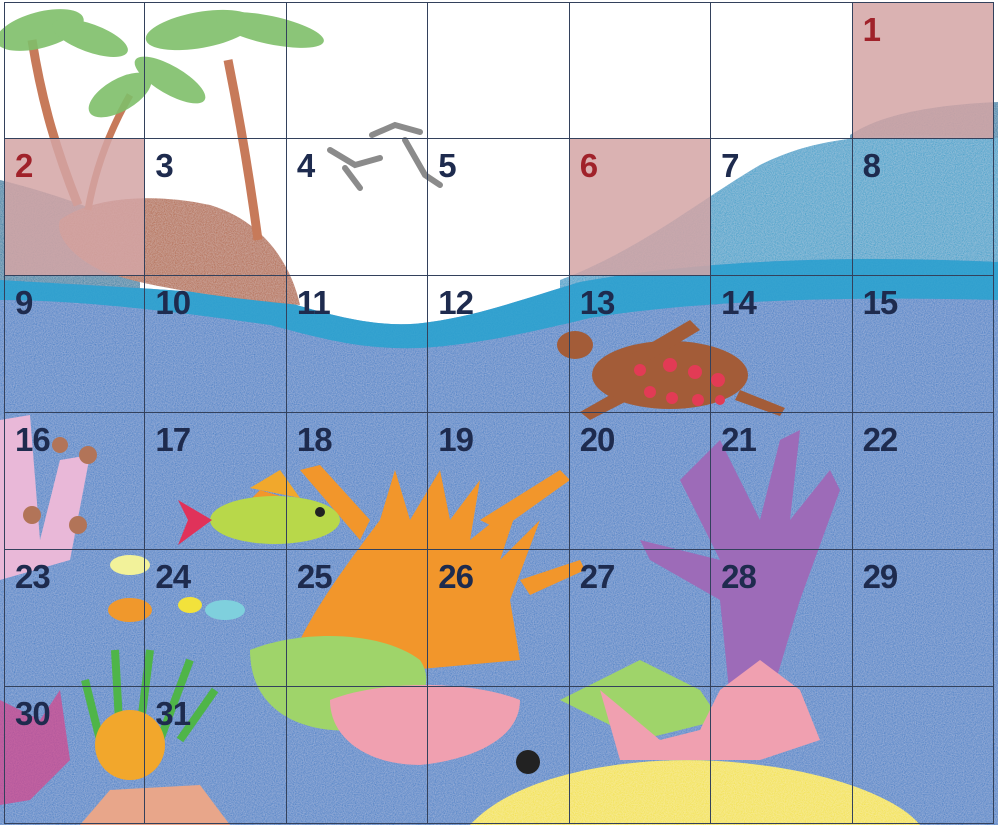  Describe the element at coordinates (923, 481) in the screenshot. I see `day-cell-22: 22` at that location.